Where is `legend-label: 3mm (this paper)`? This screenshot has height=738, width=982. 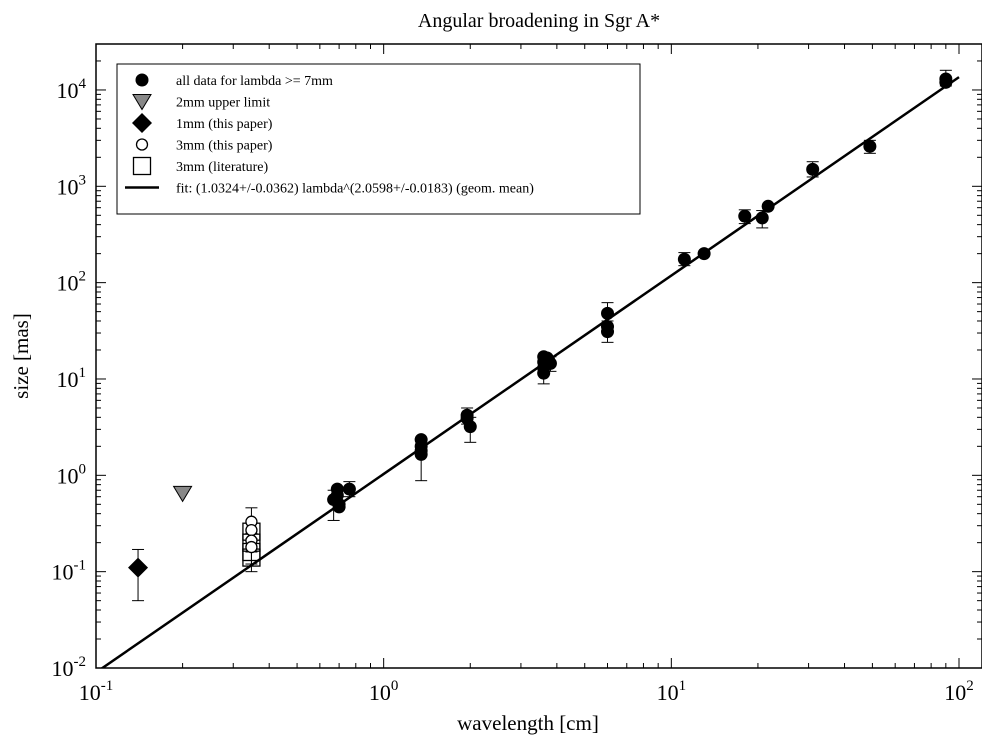
legend-label: 3mm (this paper) is located at coordinates (224, 146).